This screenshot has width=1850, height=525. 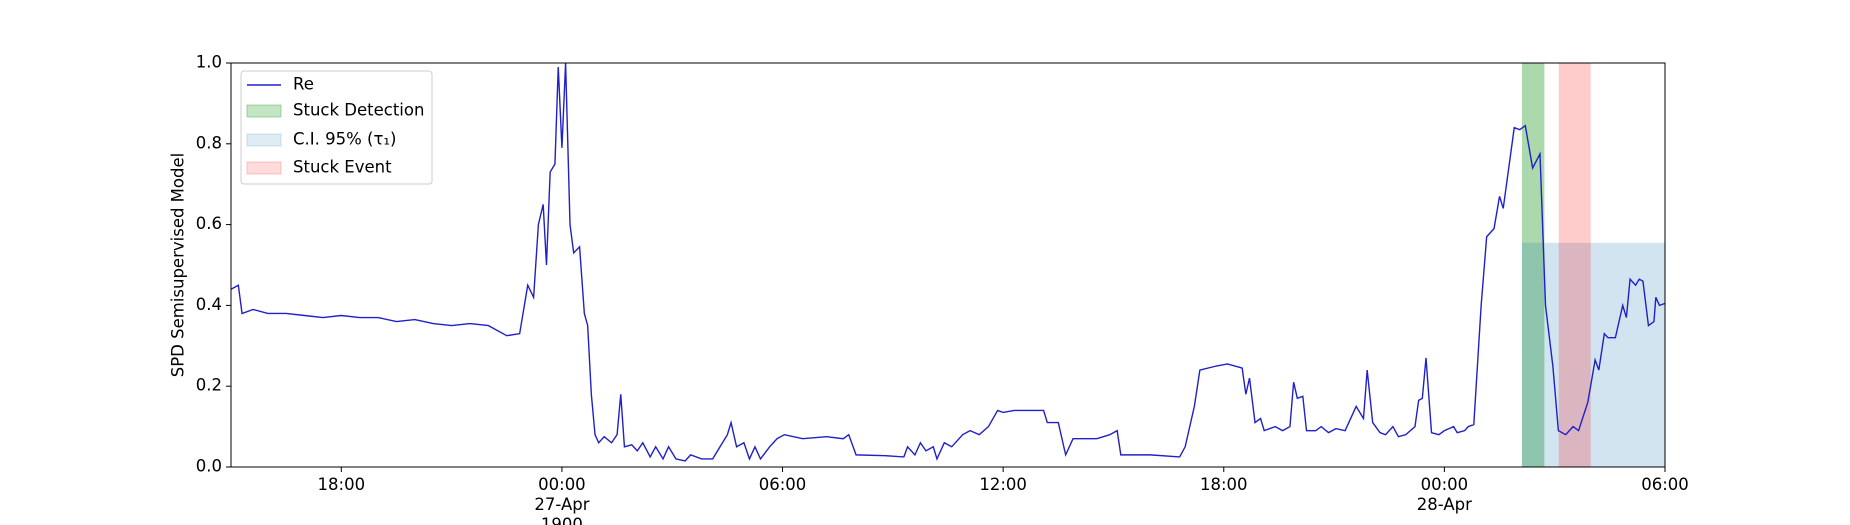 What do you see at coordinates (178, 265) in the screenshot?
I see `y-axis-label: SPD Semisupervised Model` at bounding box center [178, 265].